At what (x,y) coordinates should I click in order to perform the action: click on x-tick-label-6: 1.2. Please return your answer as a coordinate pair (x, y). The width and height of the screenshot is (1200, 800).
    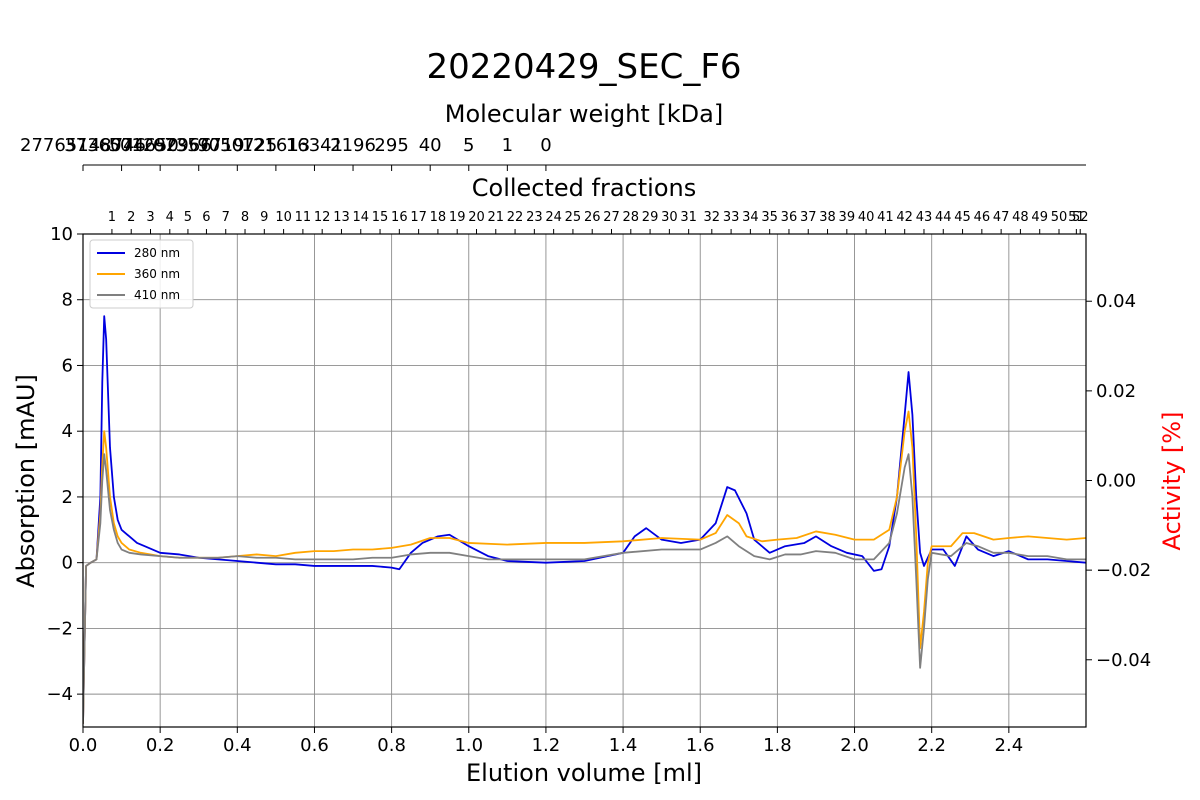
    Looking at the image, I should click on (546, 745).